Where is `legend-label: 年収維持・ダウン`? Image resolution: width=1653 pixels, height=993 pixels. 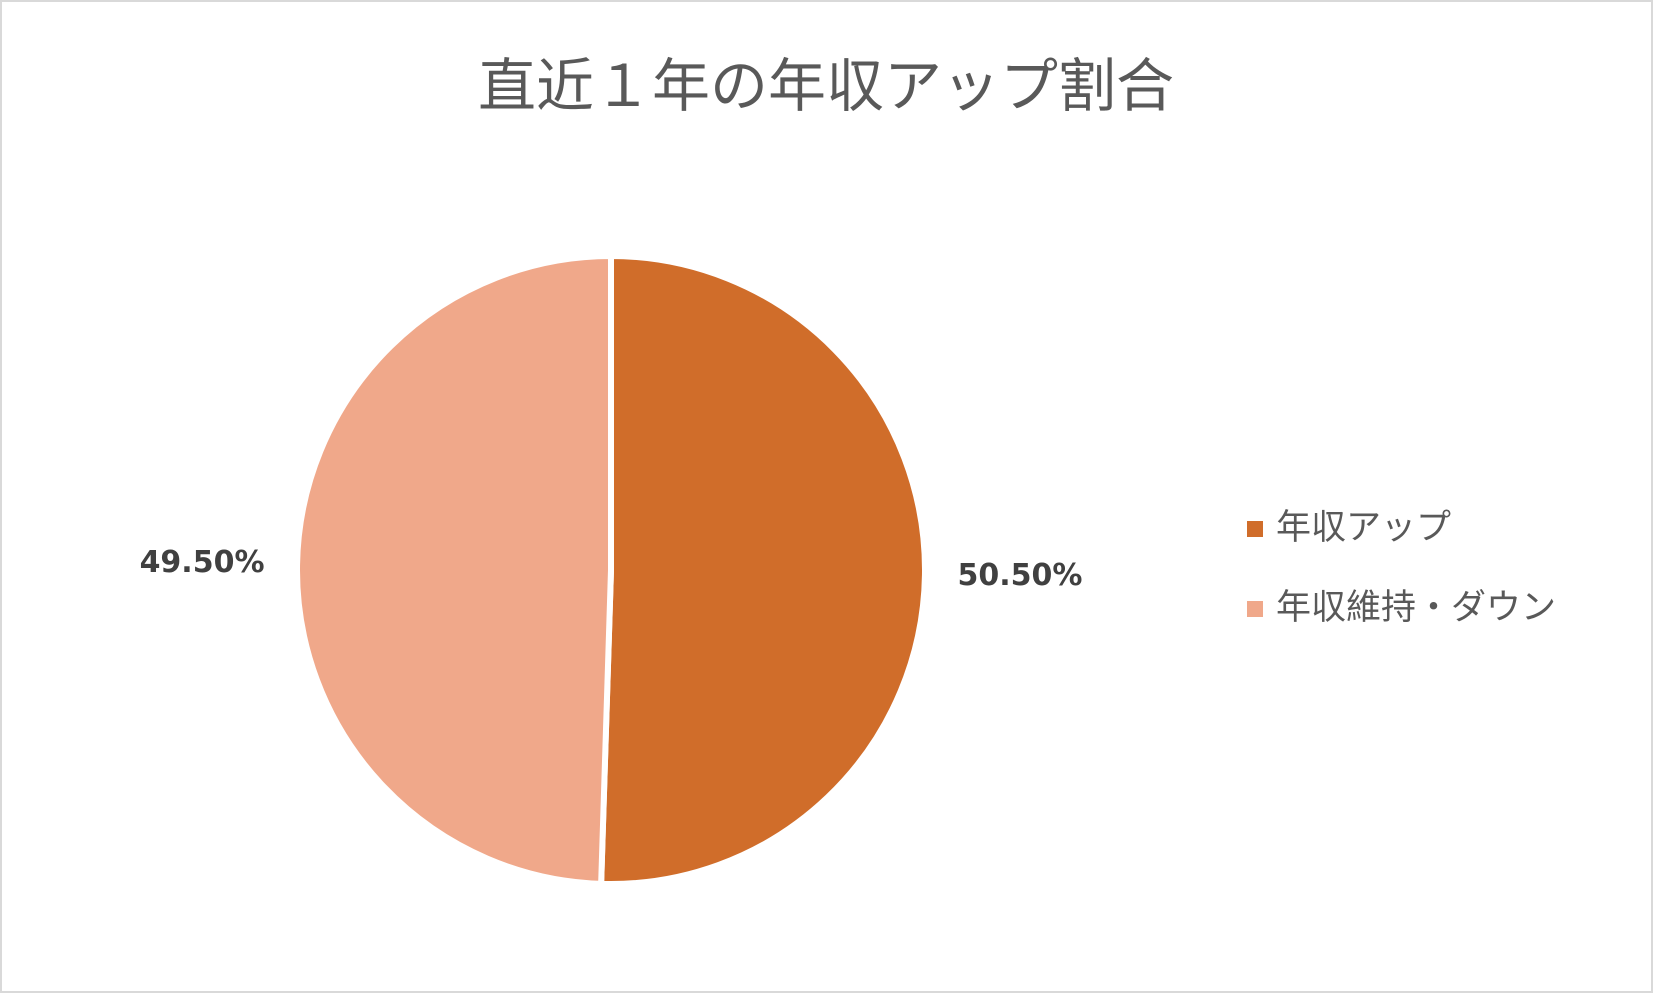 legend-label: 年収維持・ダウン is located at coordinates (1416, 608).